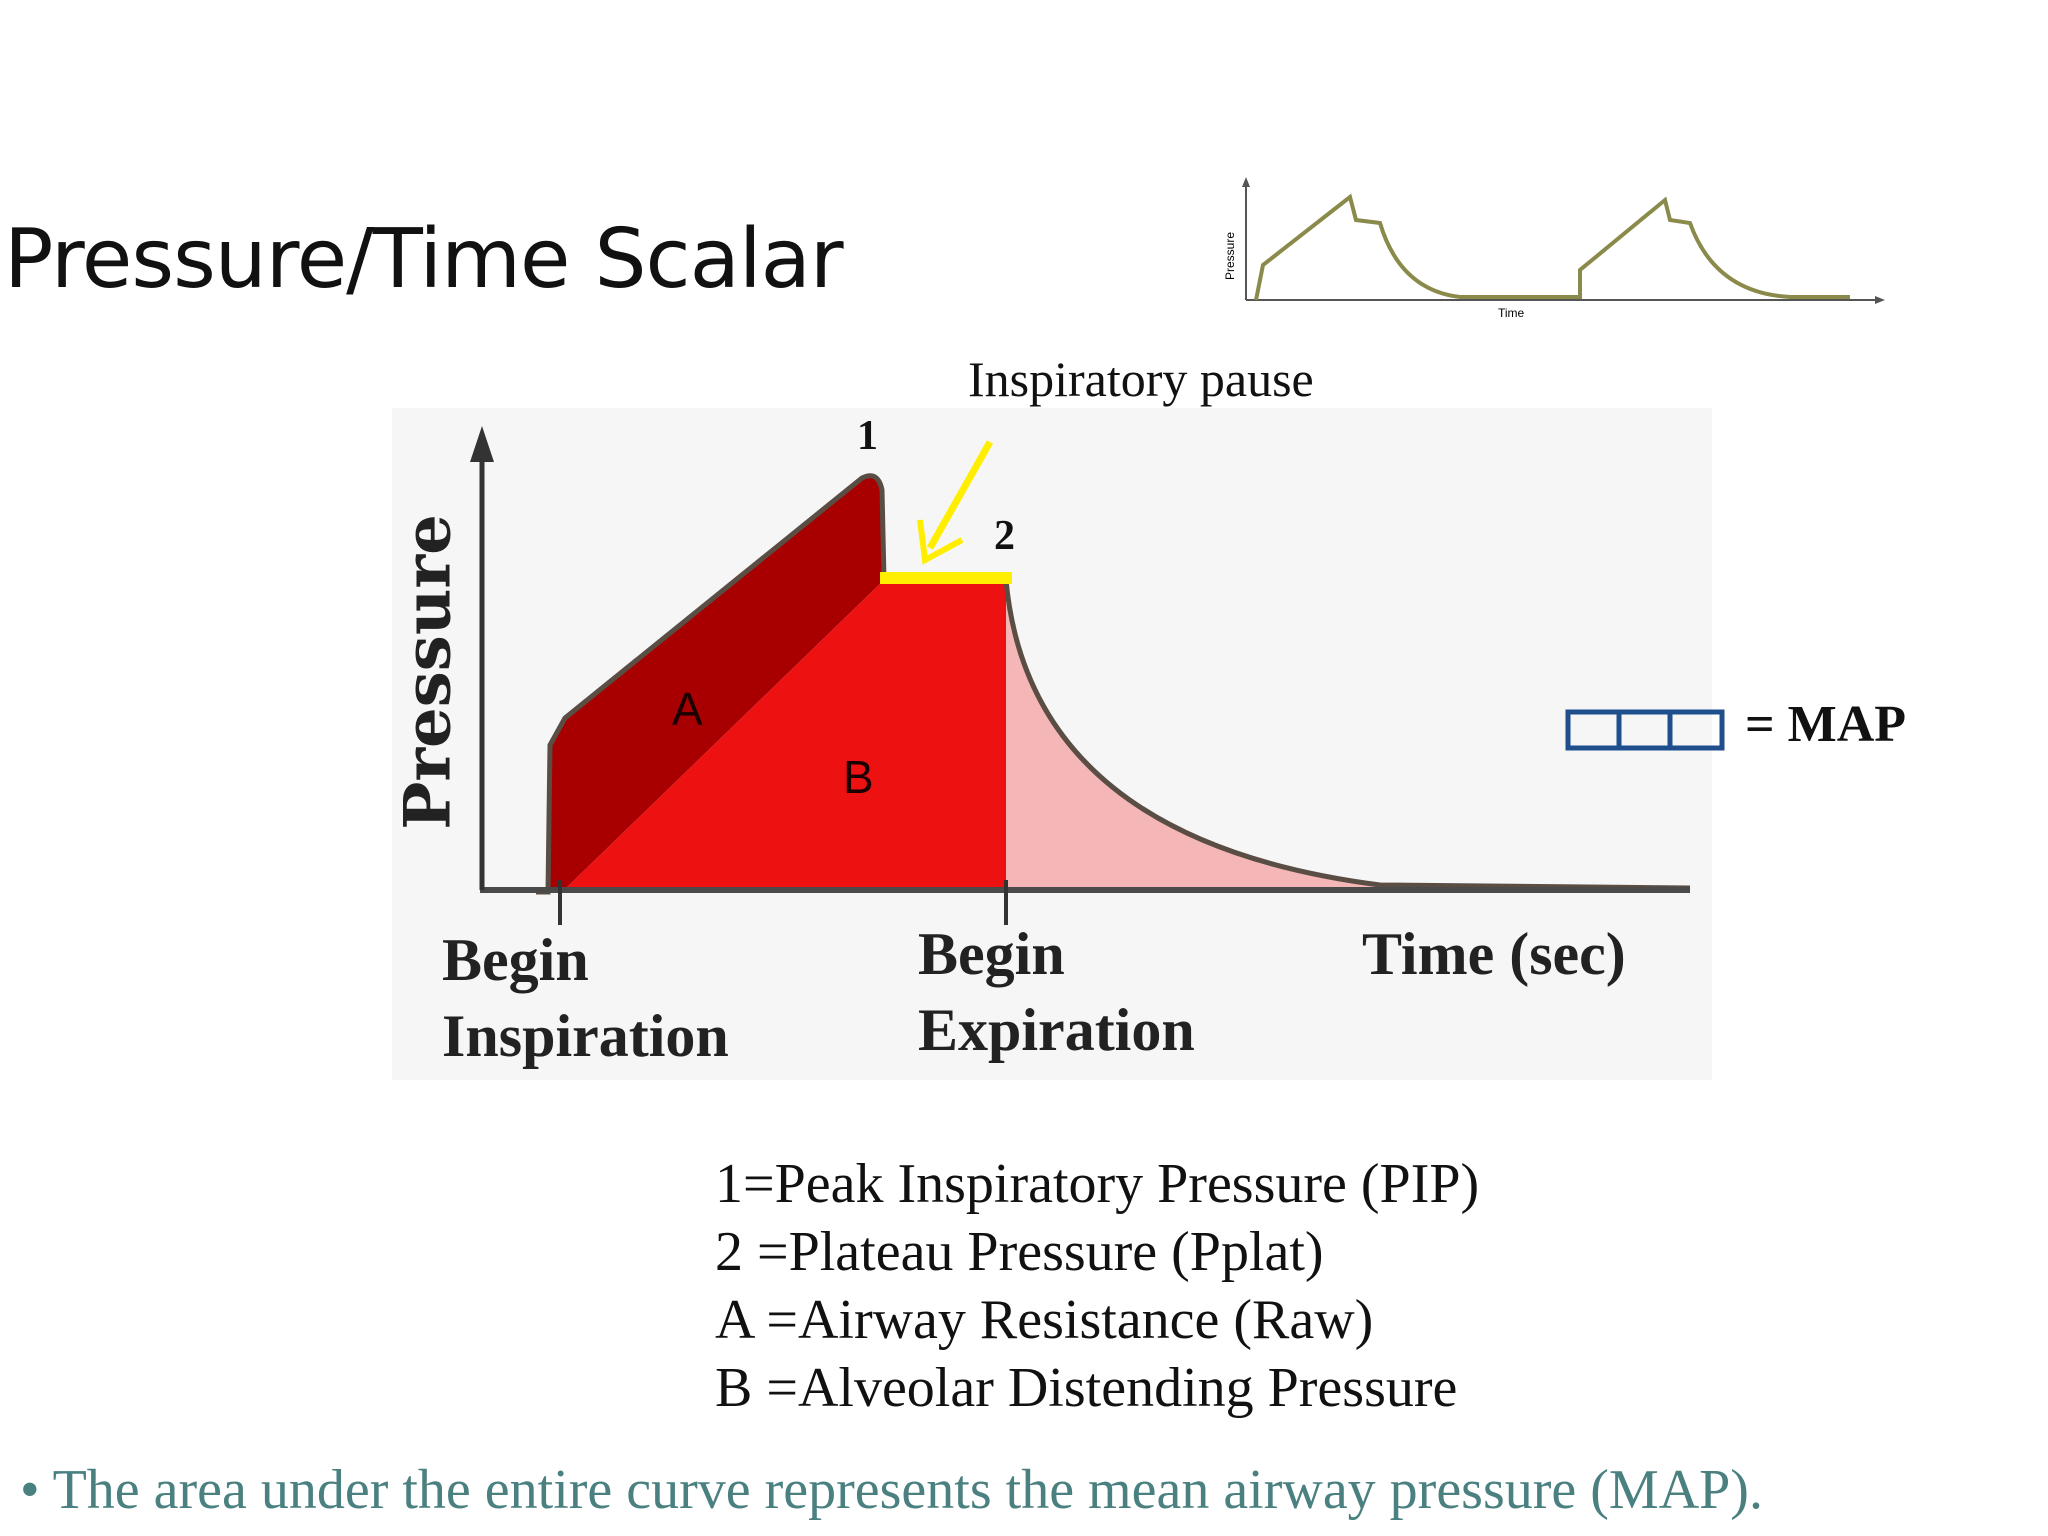 The height and width of the screenshot is (1536, 2048). What do you see at coordinates (1044, 1320) in the screenshot?
I see `legend-row: A =Airway Resistance (Raw)` at bounding box center [1044, 1320].